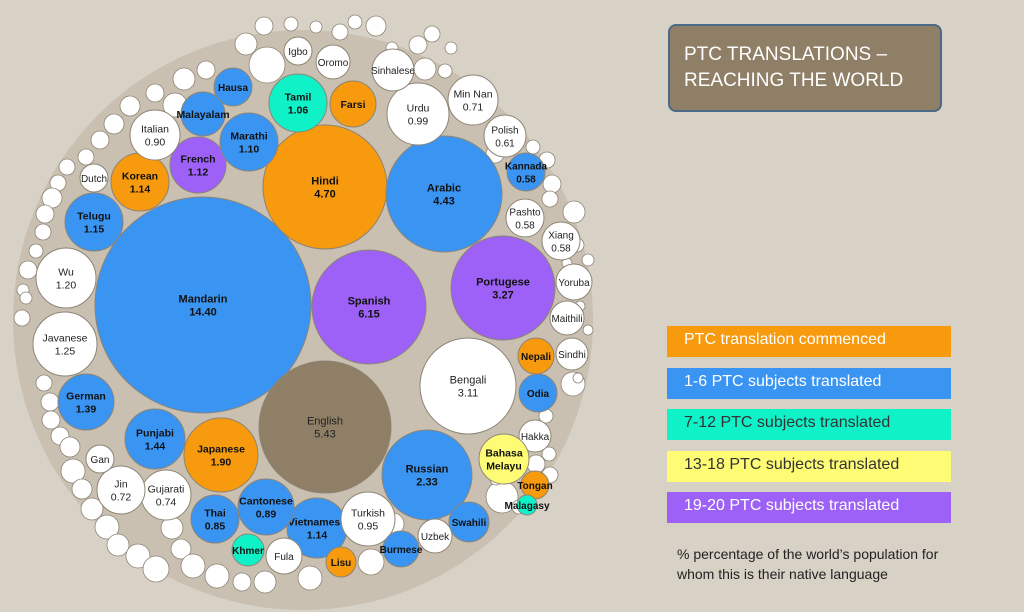 This screenshot has width=1024, height=612. I want to click on bubble-dutch-label: Dutch, so click(94, 179).